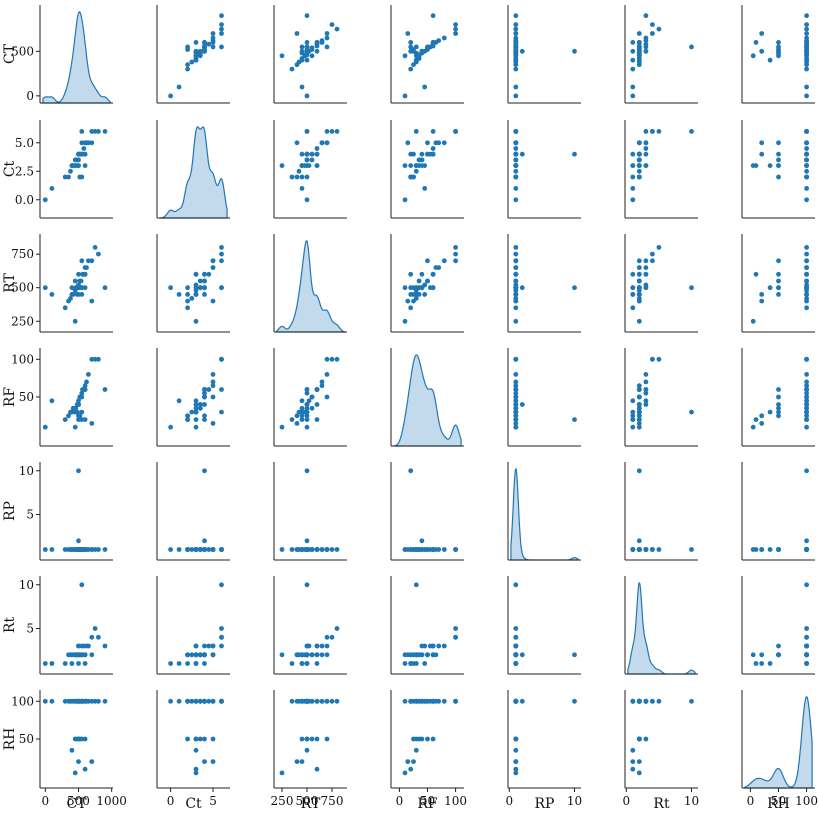  What do you see at coordinates (427, 169) in the screenshot?
I see `panel-Ct-vs-RF` at bounding box center [427, 169].